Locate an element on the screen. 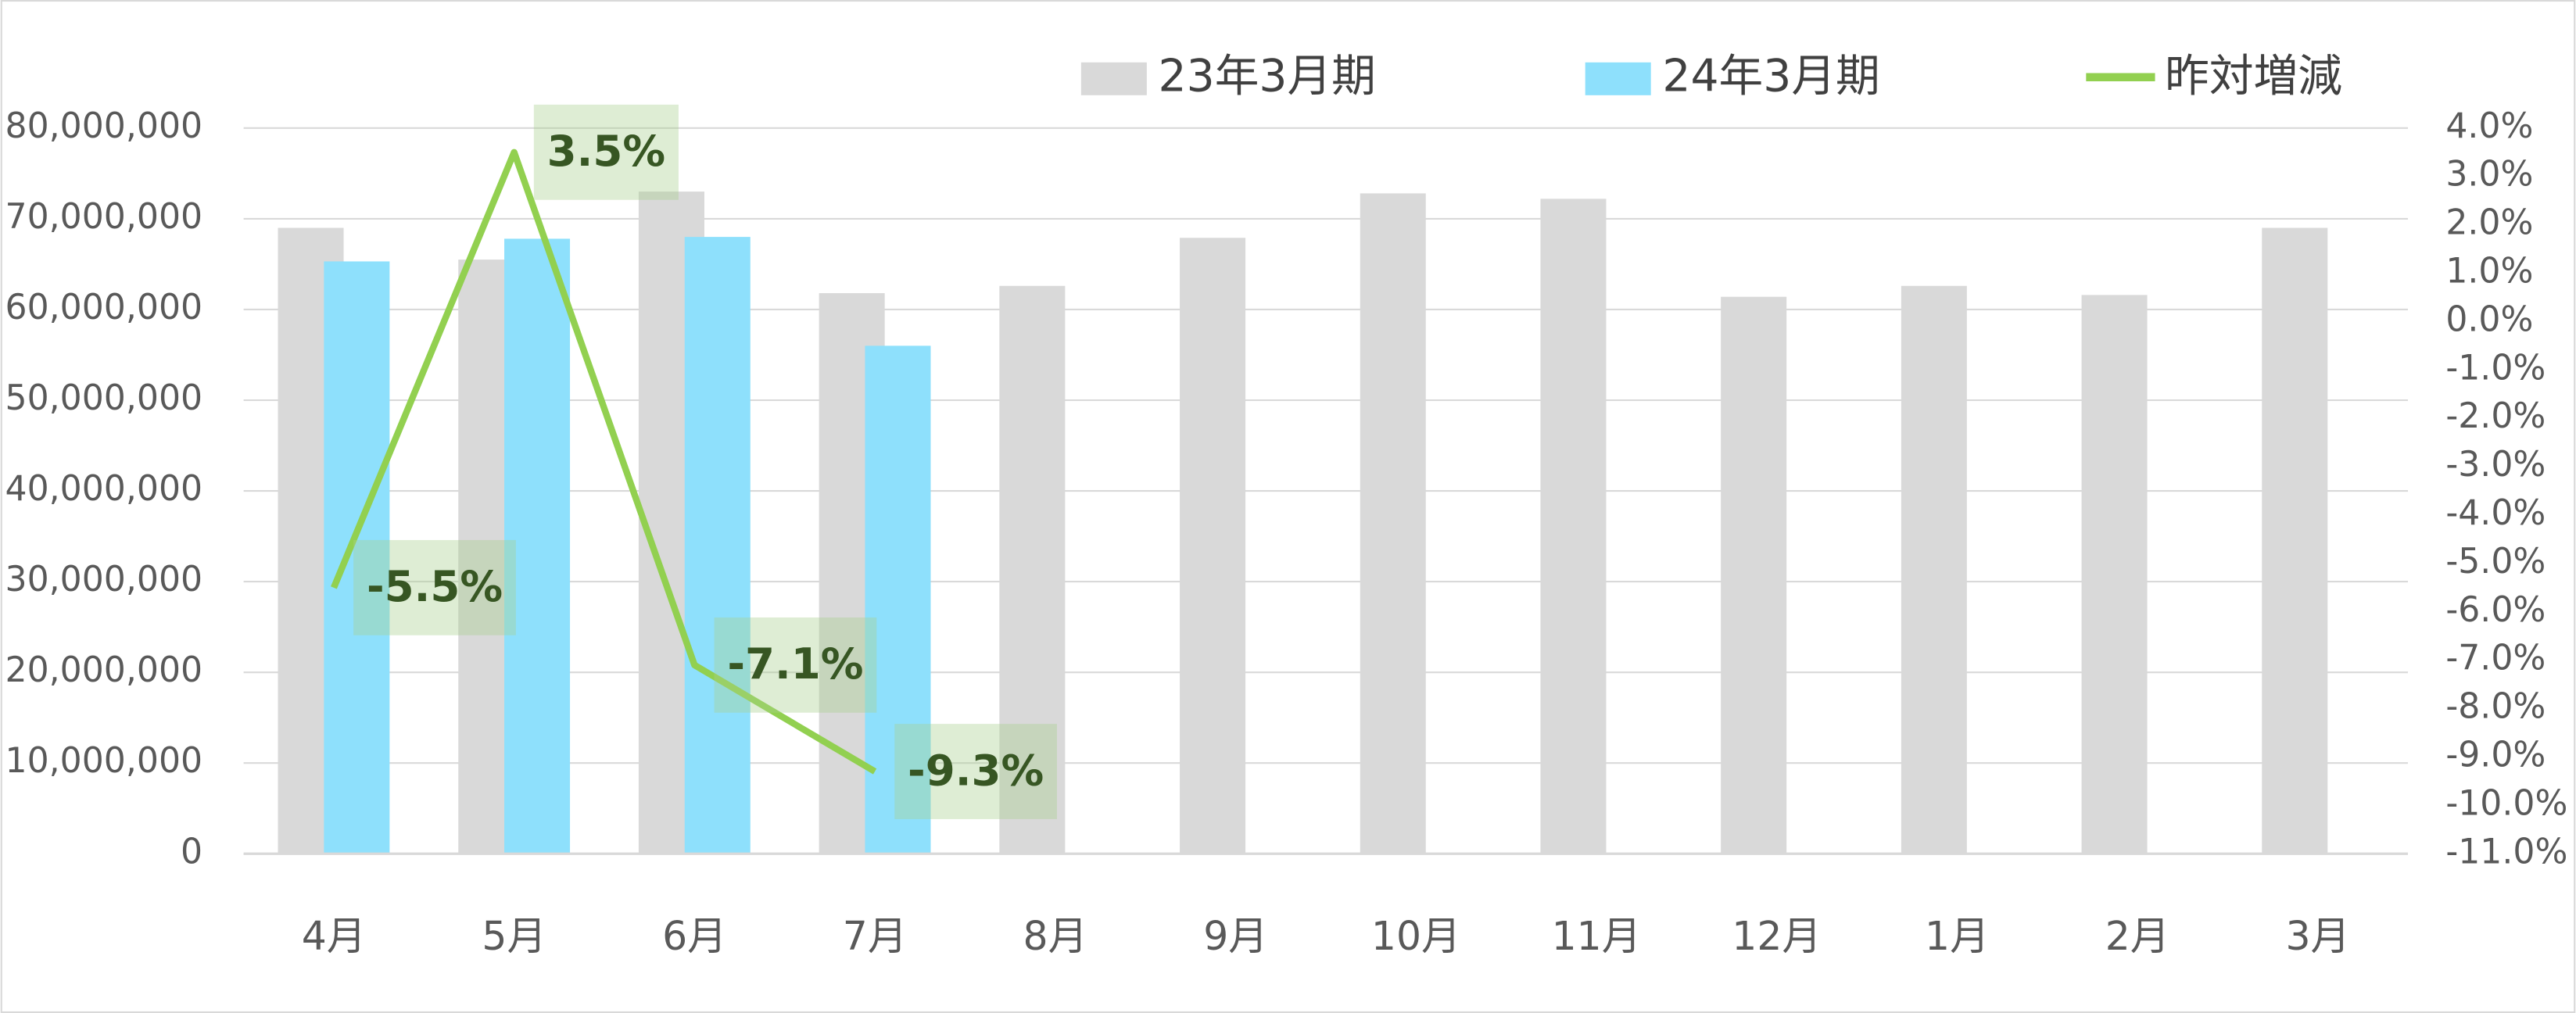 The height and width of the screenshot is (1013, 2576). x-tick-label: 6月 is located at coordinates (694, 936).